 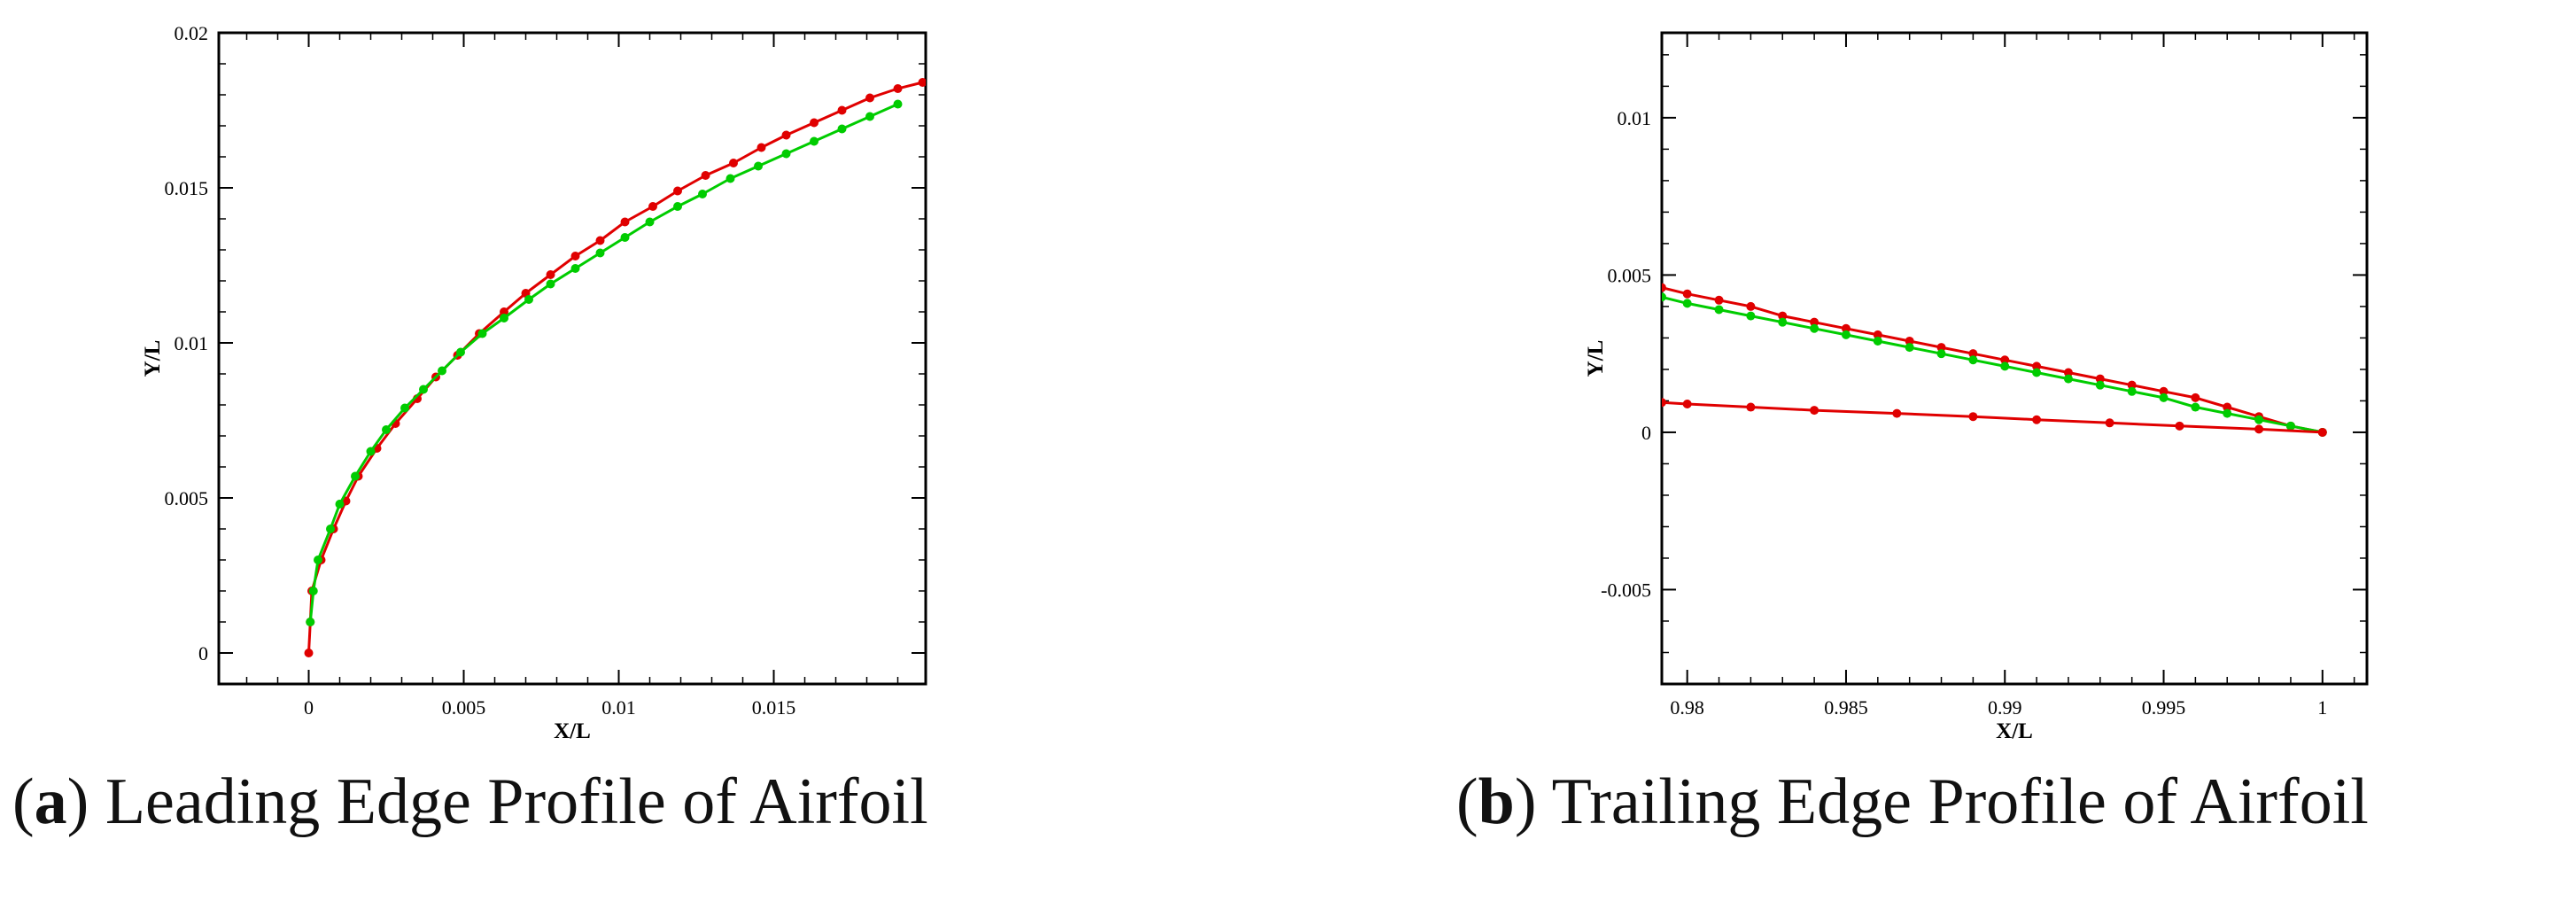 I want to click on x-tick-label: 0.99, so click(x=2005, y=707).